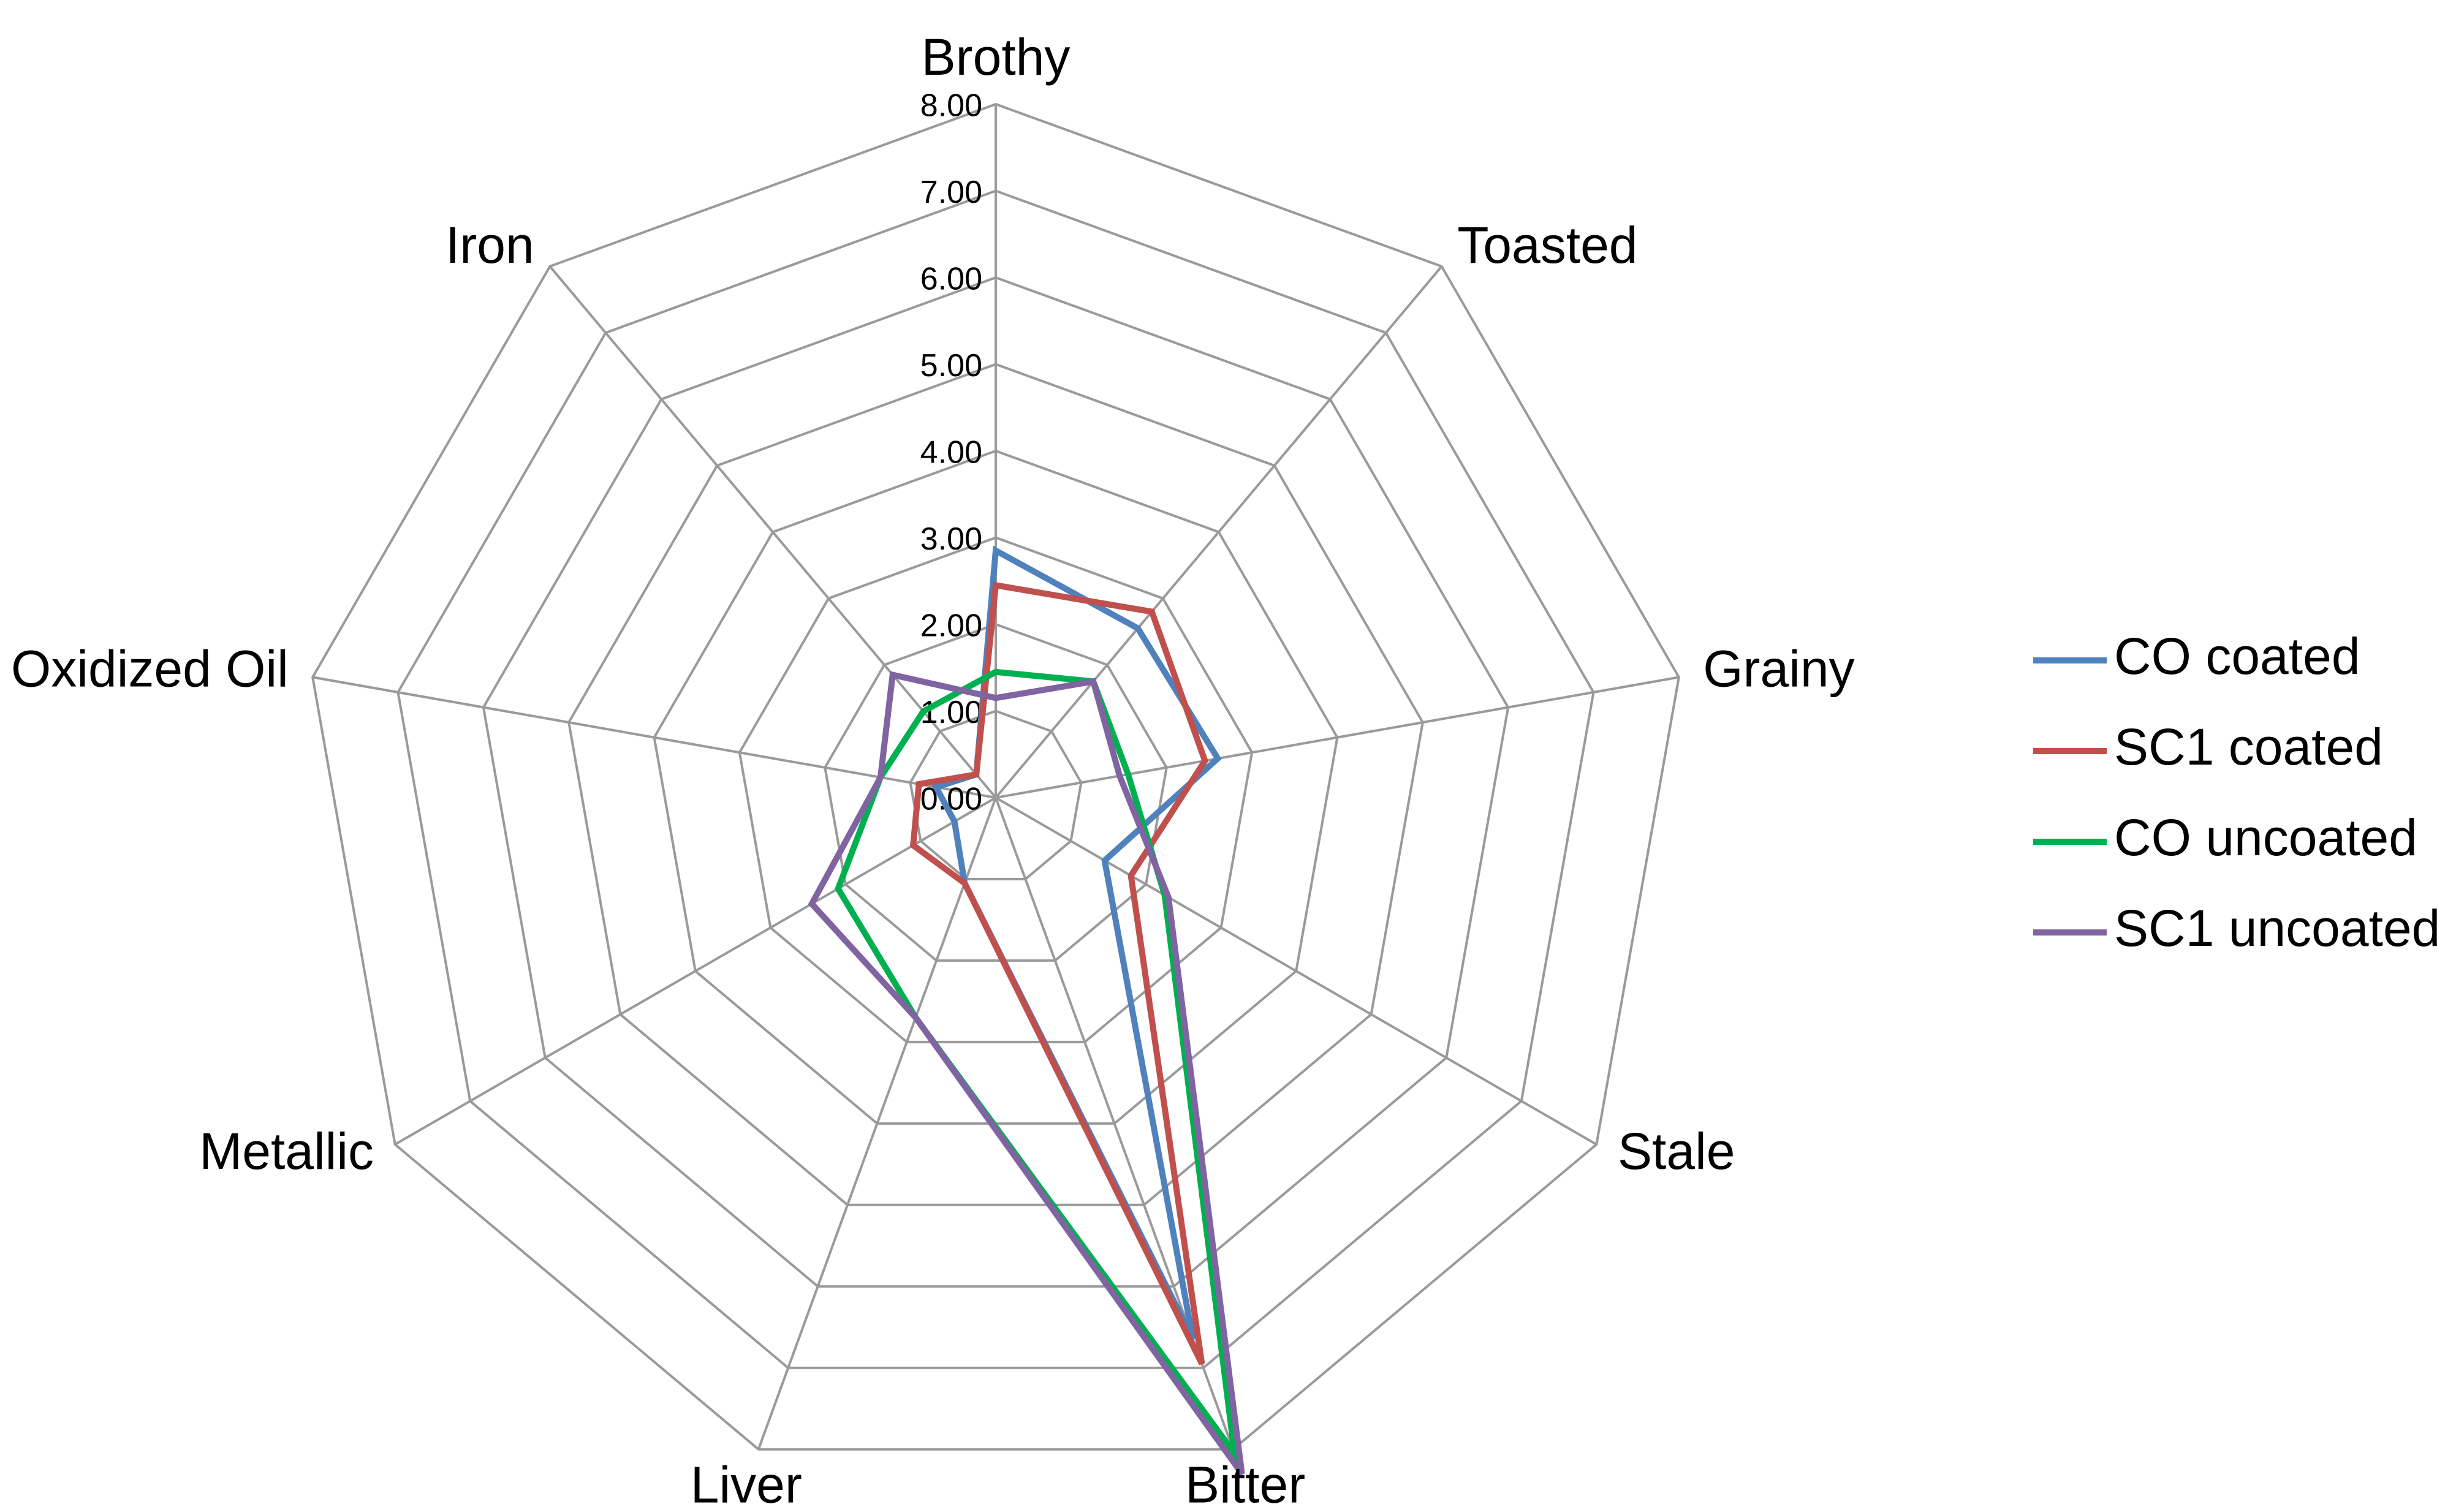  What do you see at coordinates (1245, 1484) in the screenshot?
I see `category-label-bitter: Bitter` at bounding box center [1245, 1484].